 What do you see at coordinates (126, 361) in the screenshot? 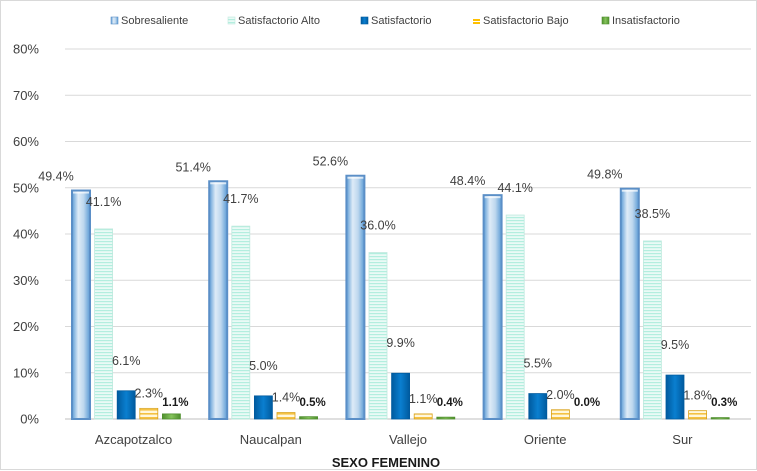
I see `data-label: 6.1%` at bounding box center [126, 361].